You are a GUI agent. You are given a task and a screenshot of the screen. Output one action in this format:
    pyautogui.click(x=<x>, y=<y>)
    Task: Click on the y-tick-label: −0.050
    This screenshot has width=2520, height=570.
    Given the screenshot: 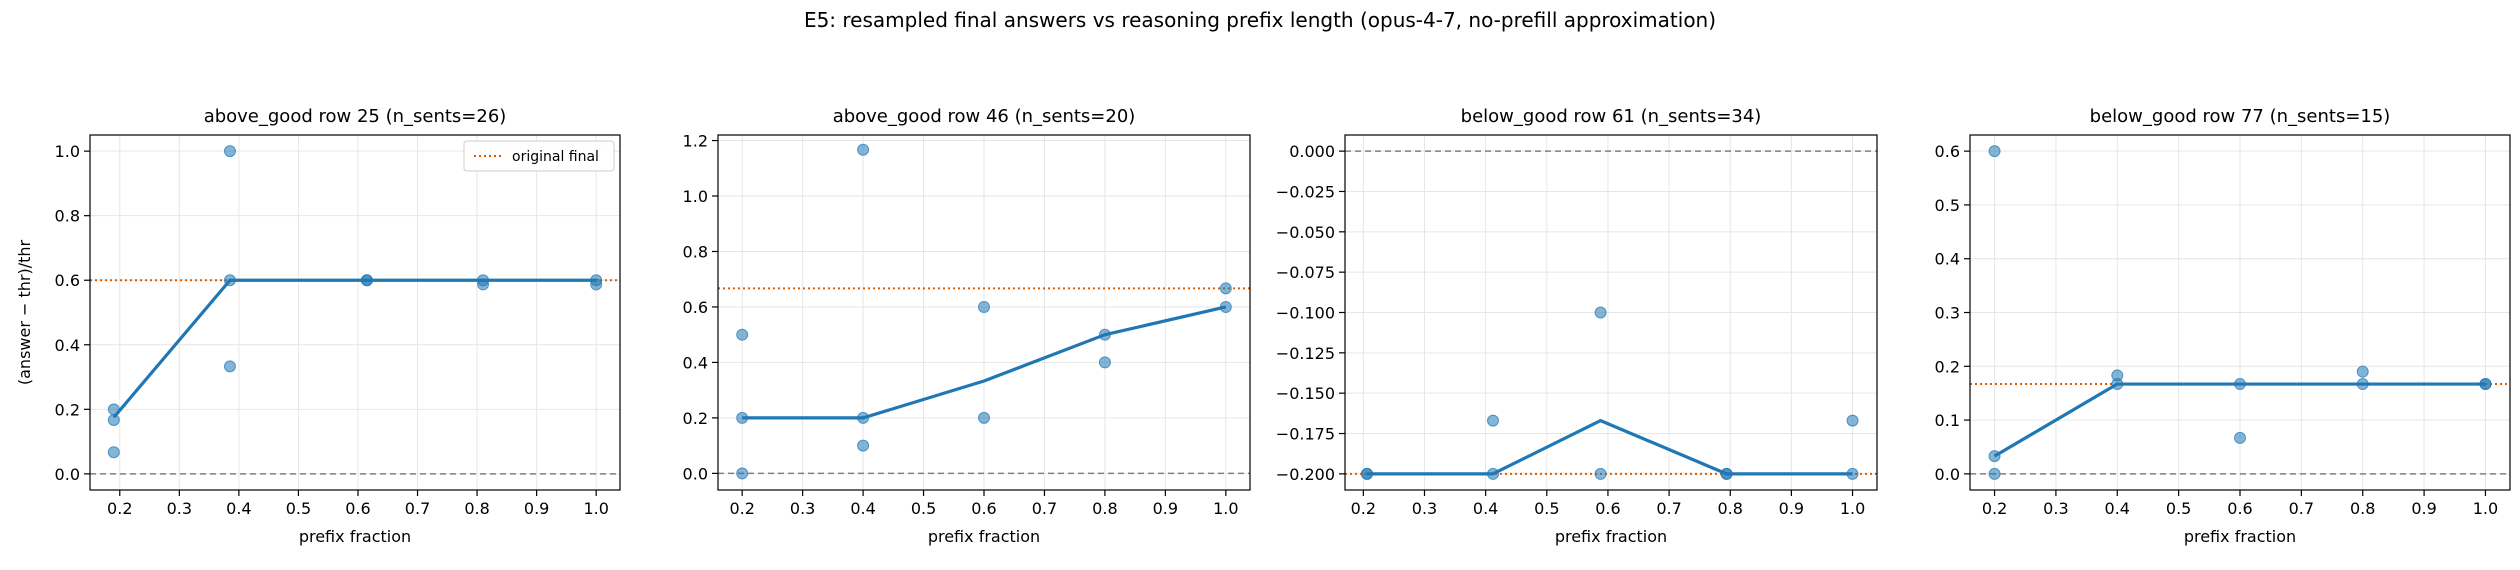 What is the action you would take?
    pyautogui.click(x=1305, y=232)
    